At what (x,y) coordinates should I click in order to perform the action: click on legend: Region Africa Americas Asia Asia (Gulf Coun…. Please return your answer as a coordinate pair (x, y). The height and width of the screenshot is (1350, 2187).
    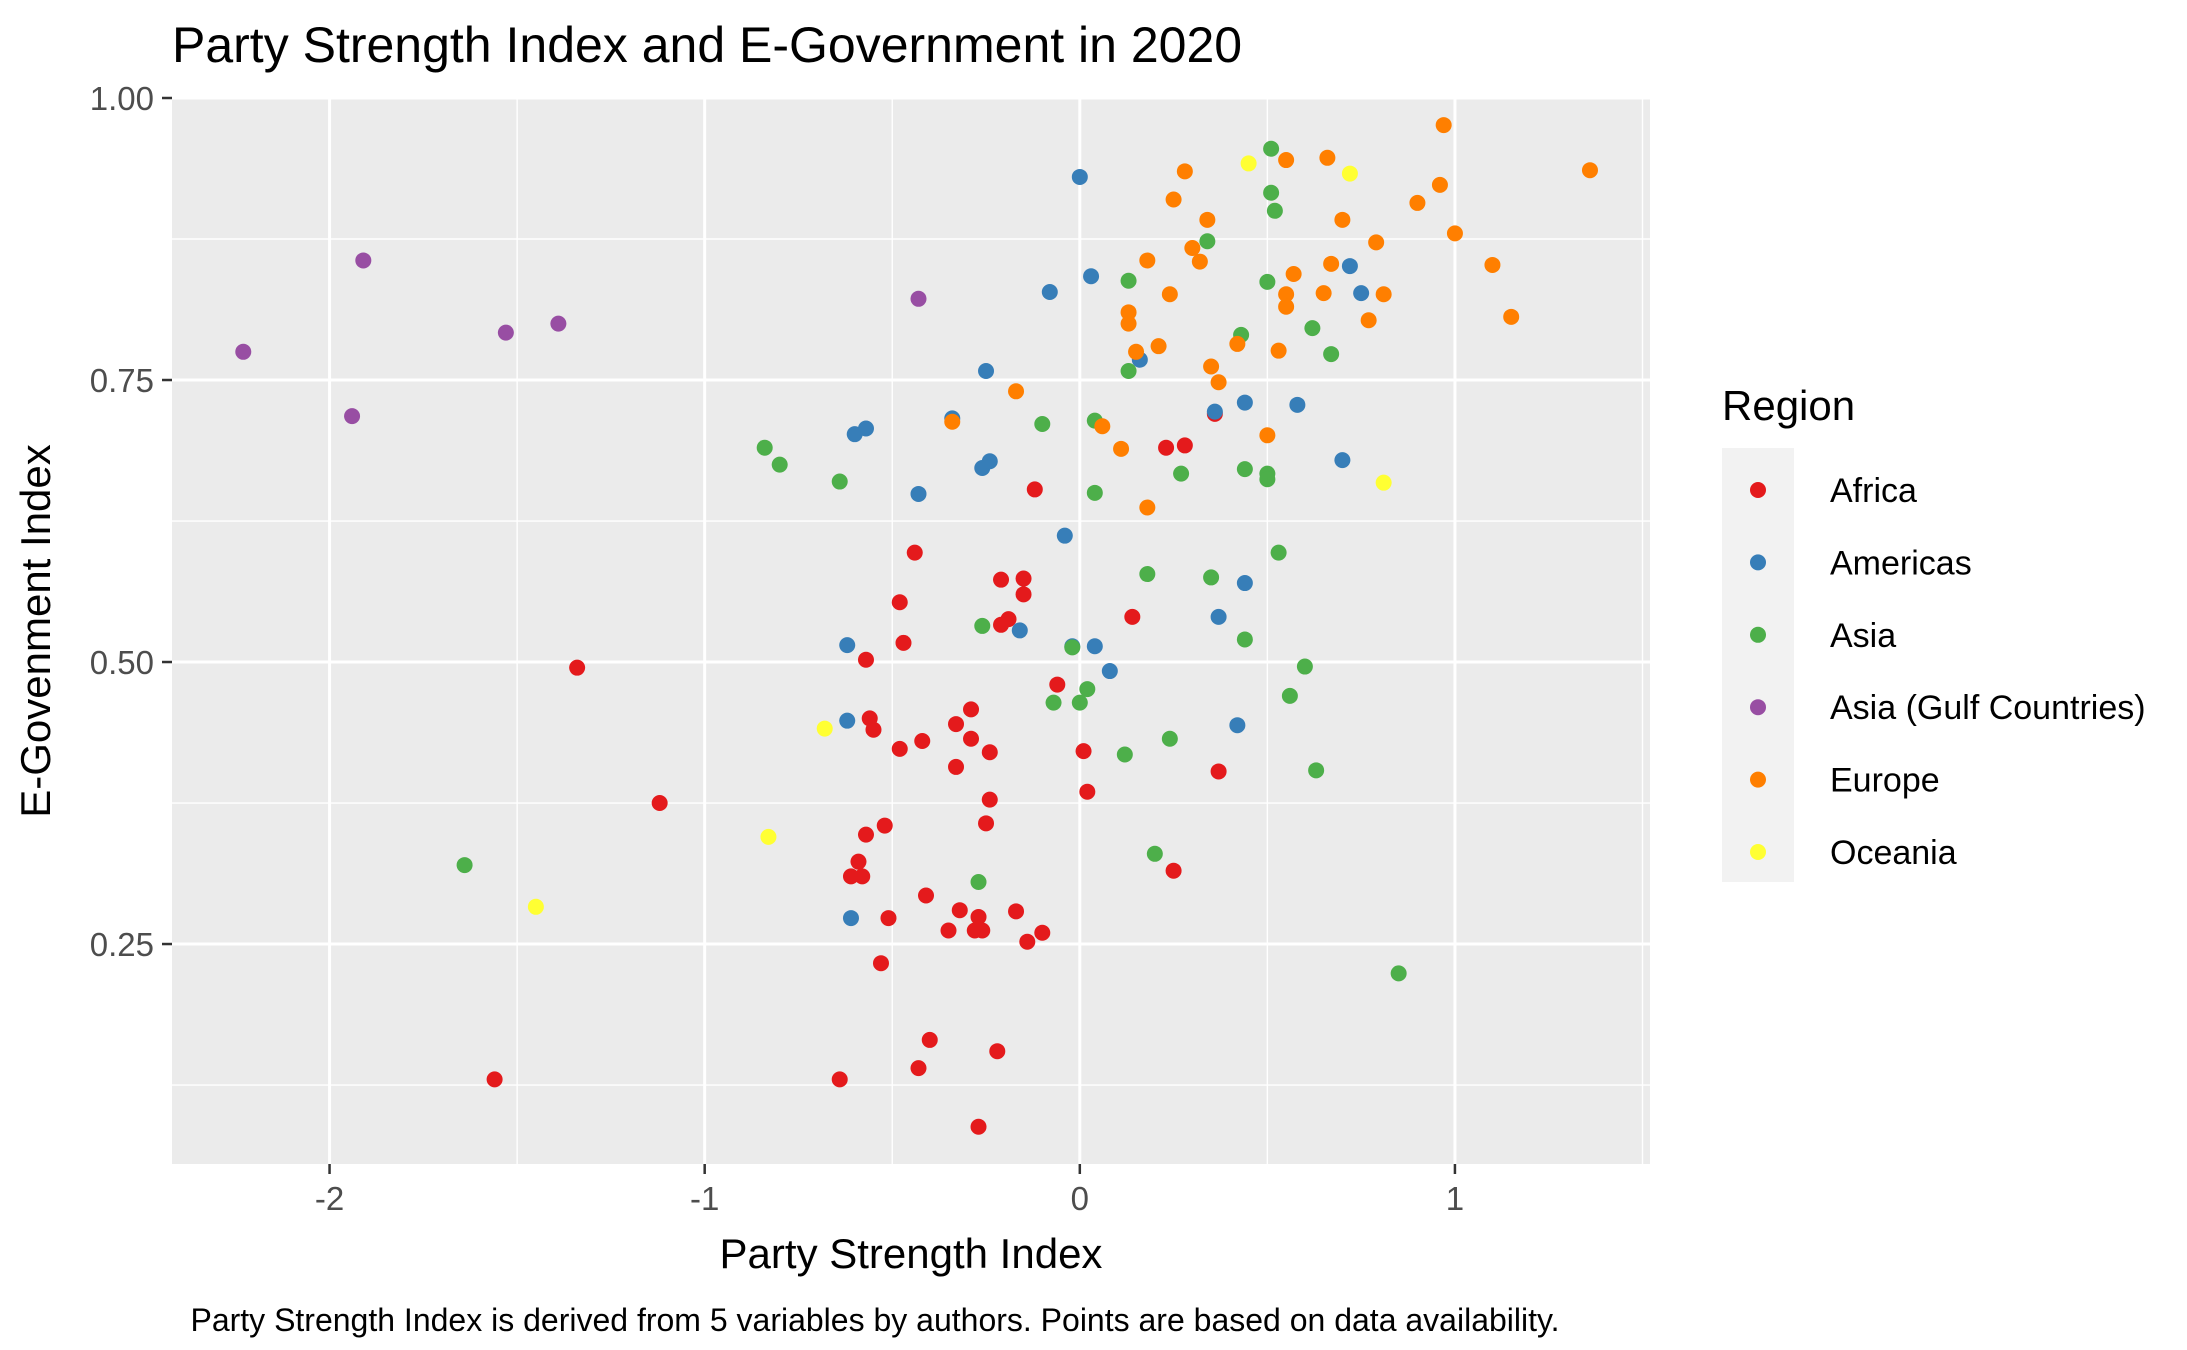
    Looking at the image, I should click on (1934, 632).